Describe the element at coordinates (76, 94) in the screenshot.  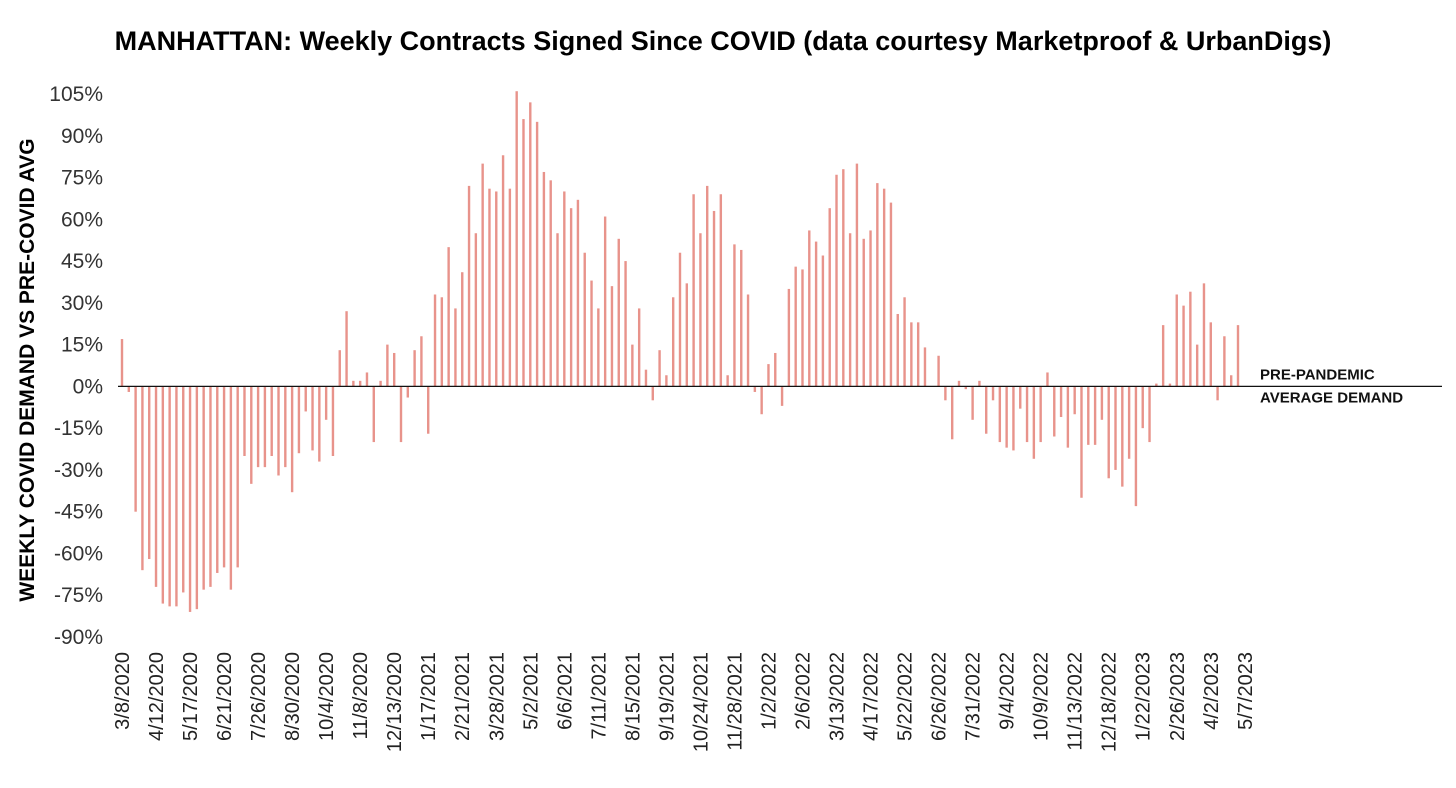
I see `y-tick-label: 105%` at that location.